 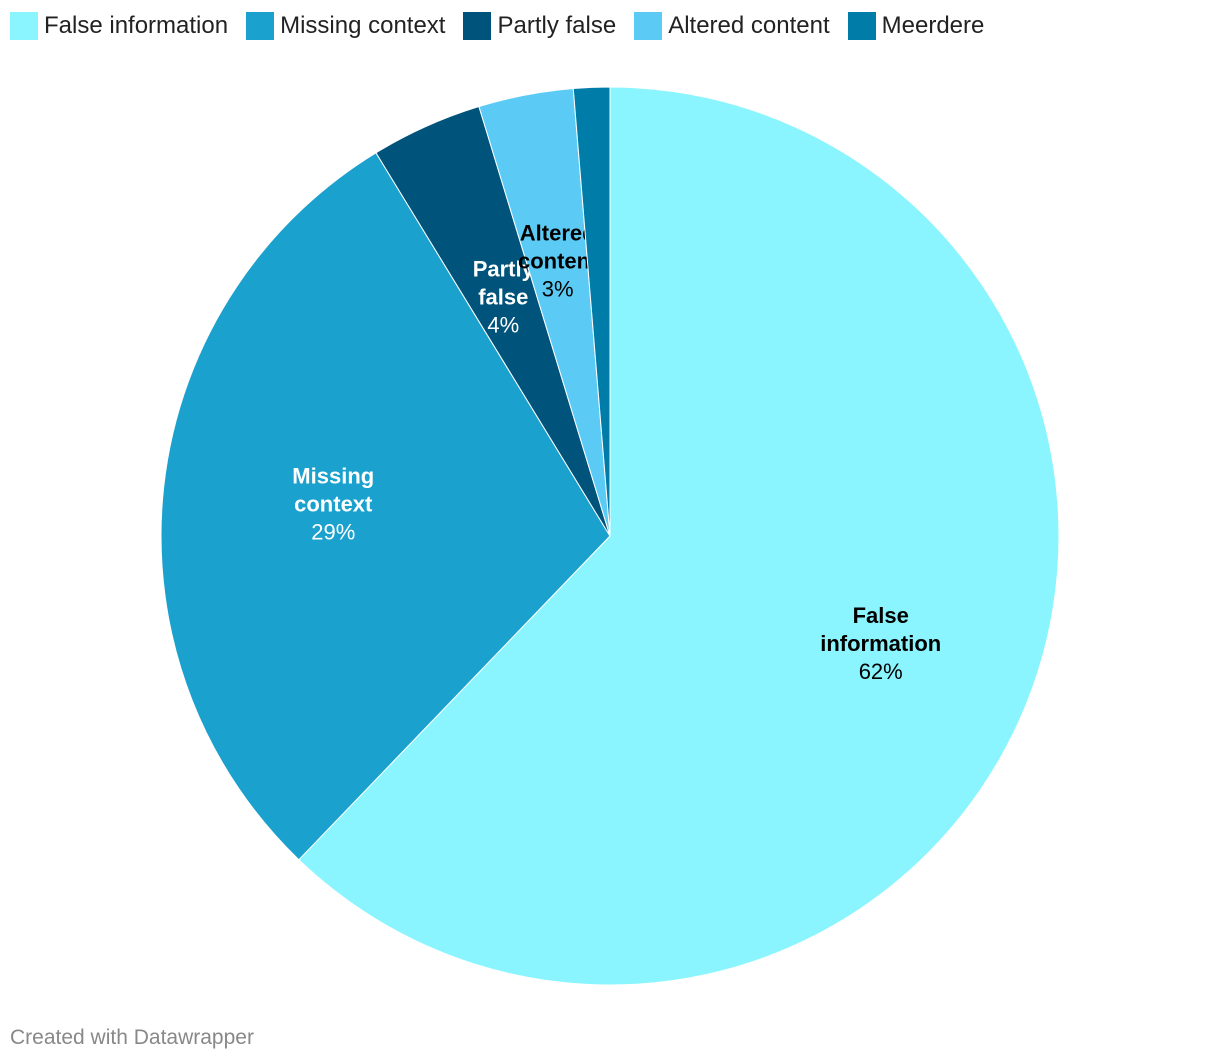 I want to click on legend-item: Partly false, so click(x=539, y=26).